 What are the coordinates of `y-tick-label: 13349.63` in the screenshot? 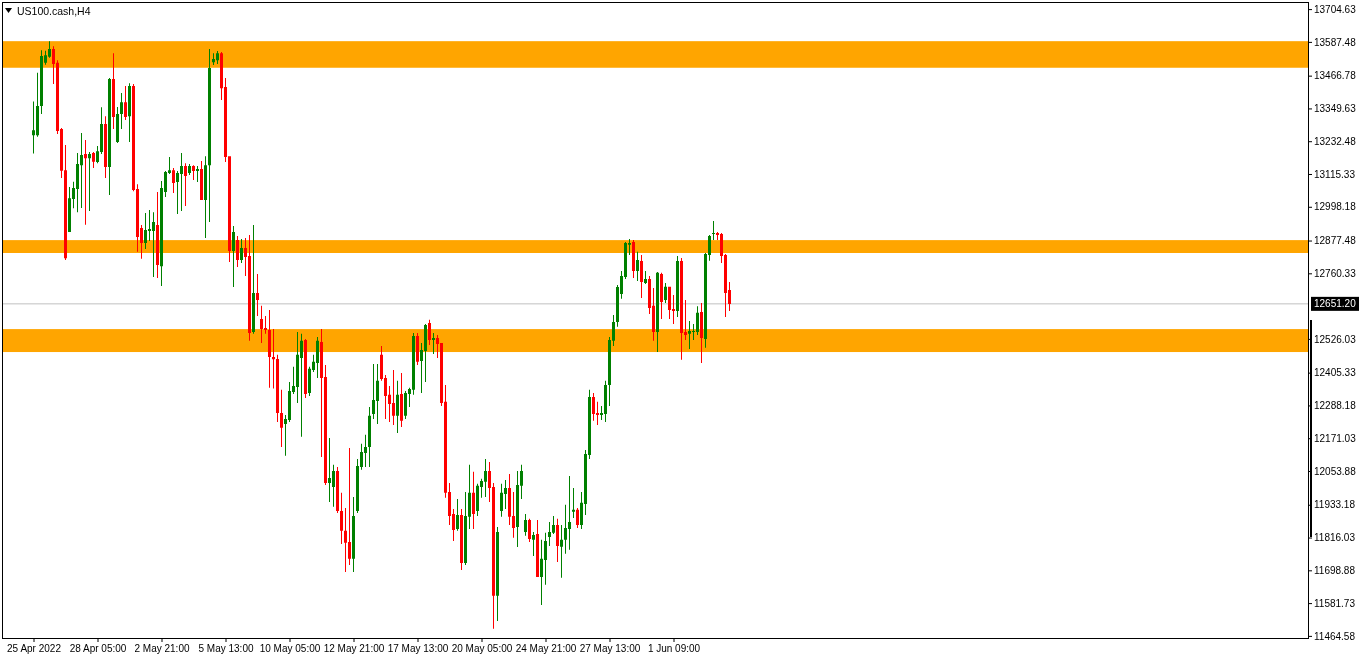 It's located at (1335, 109).